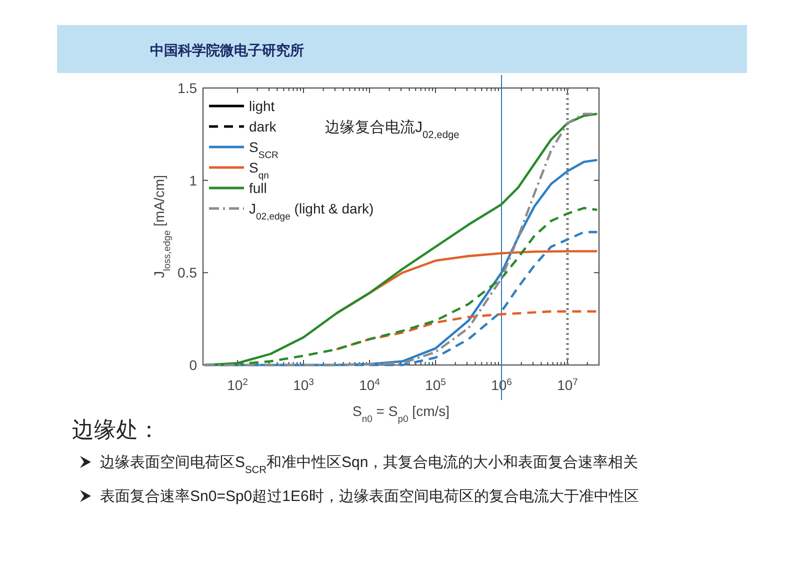  I want to click on x-tick-label: 10$^{3}$, so click(303, 384).